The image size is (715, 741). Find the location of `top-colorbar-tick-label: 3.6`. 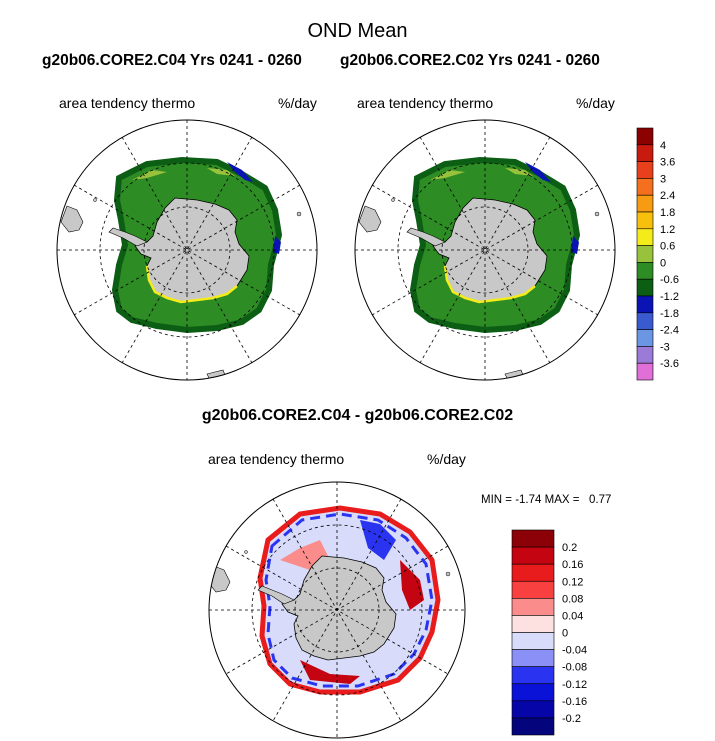

top-colorbar-tick-label: 3.6 is located at coordinates (667, 163).